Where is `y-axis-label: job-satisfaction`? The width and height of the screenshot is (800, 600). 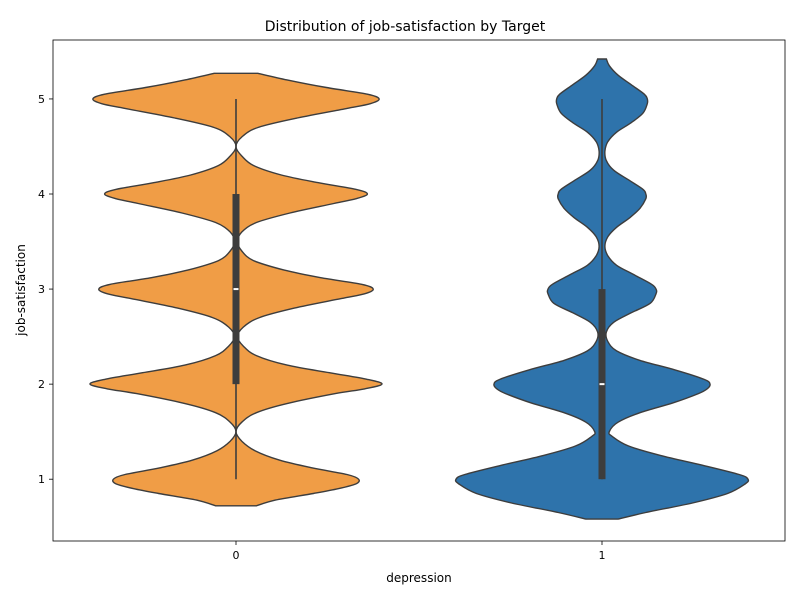
y-axis-label: job-satisfaction is located at coordinates (21, 290).